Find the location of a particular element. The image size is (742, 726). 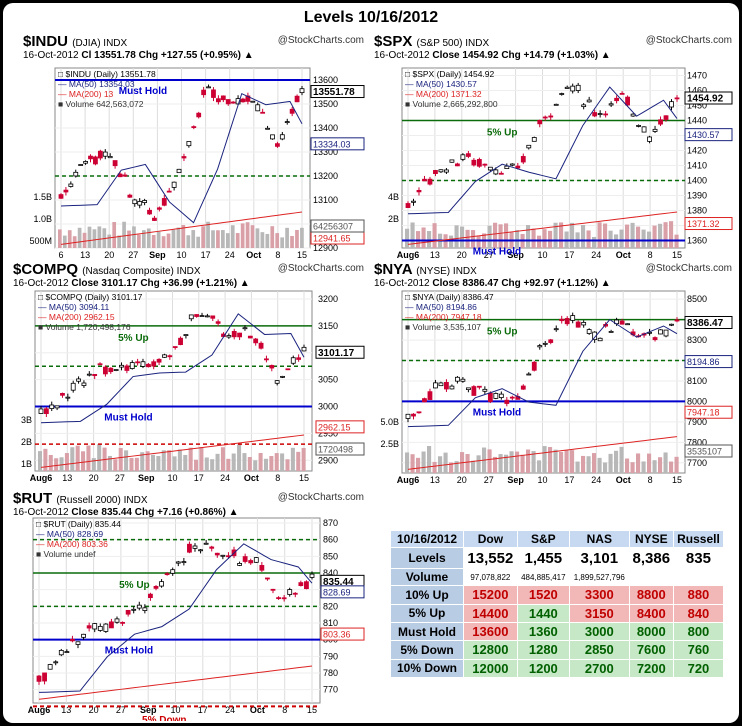

y-tick-label: 780 is located at coordinates (330, 673).